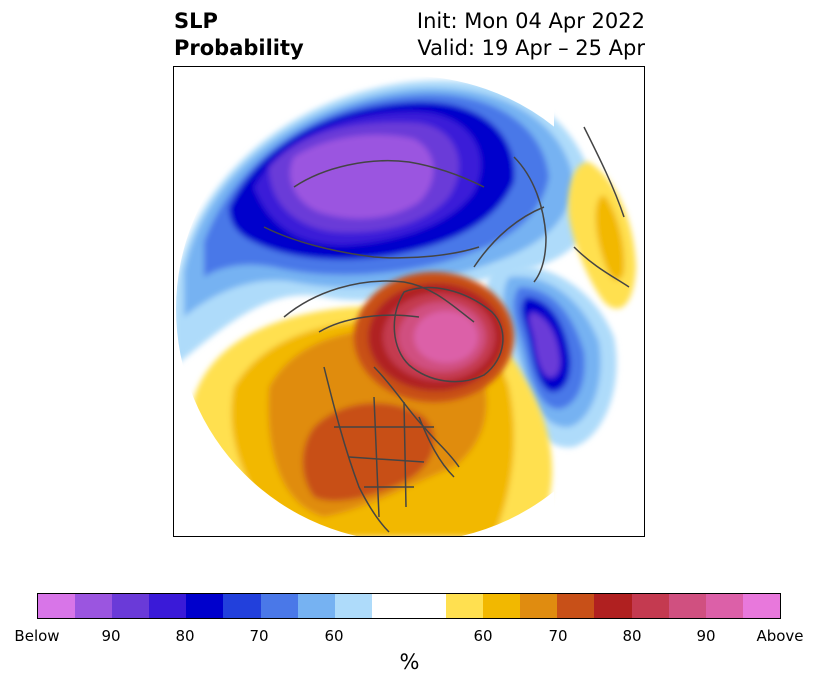 The image size is (819, 686). Describe the element at coordinates (239, 48) in the screenshot. I see `title-variable-type: Probability` at that location.